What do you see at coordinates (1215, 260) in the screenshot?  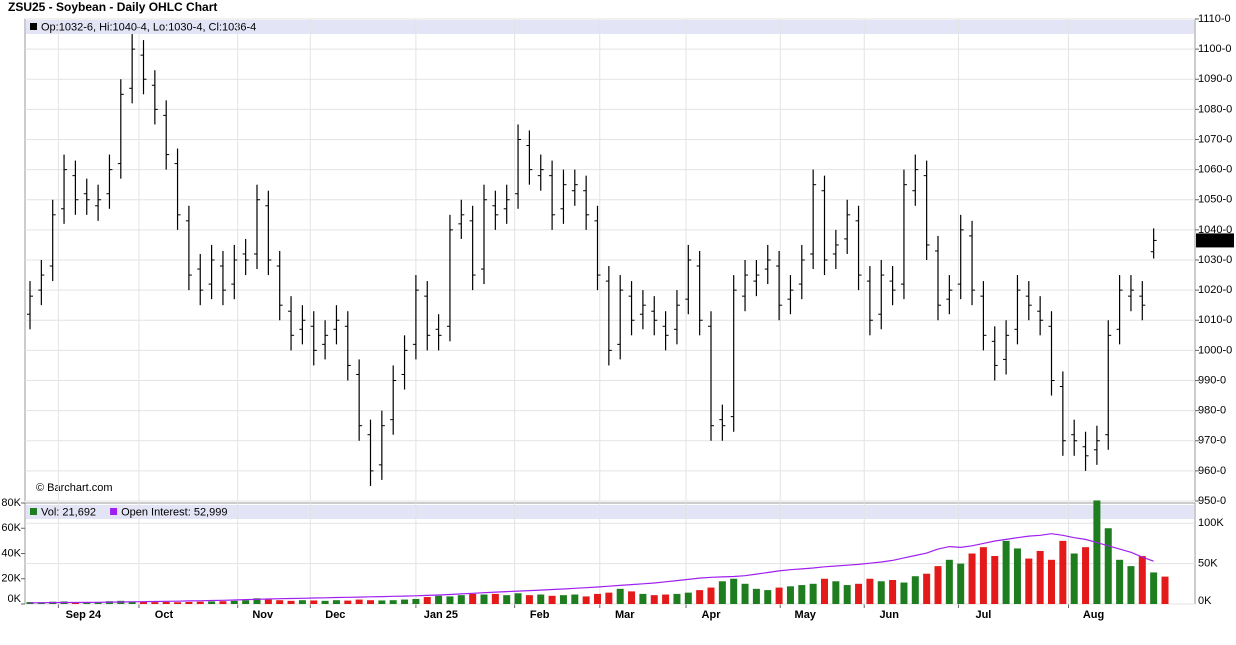 I see `y-tick-label: 1030-0` at bounding box center [1215, 260].